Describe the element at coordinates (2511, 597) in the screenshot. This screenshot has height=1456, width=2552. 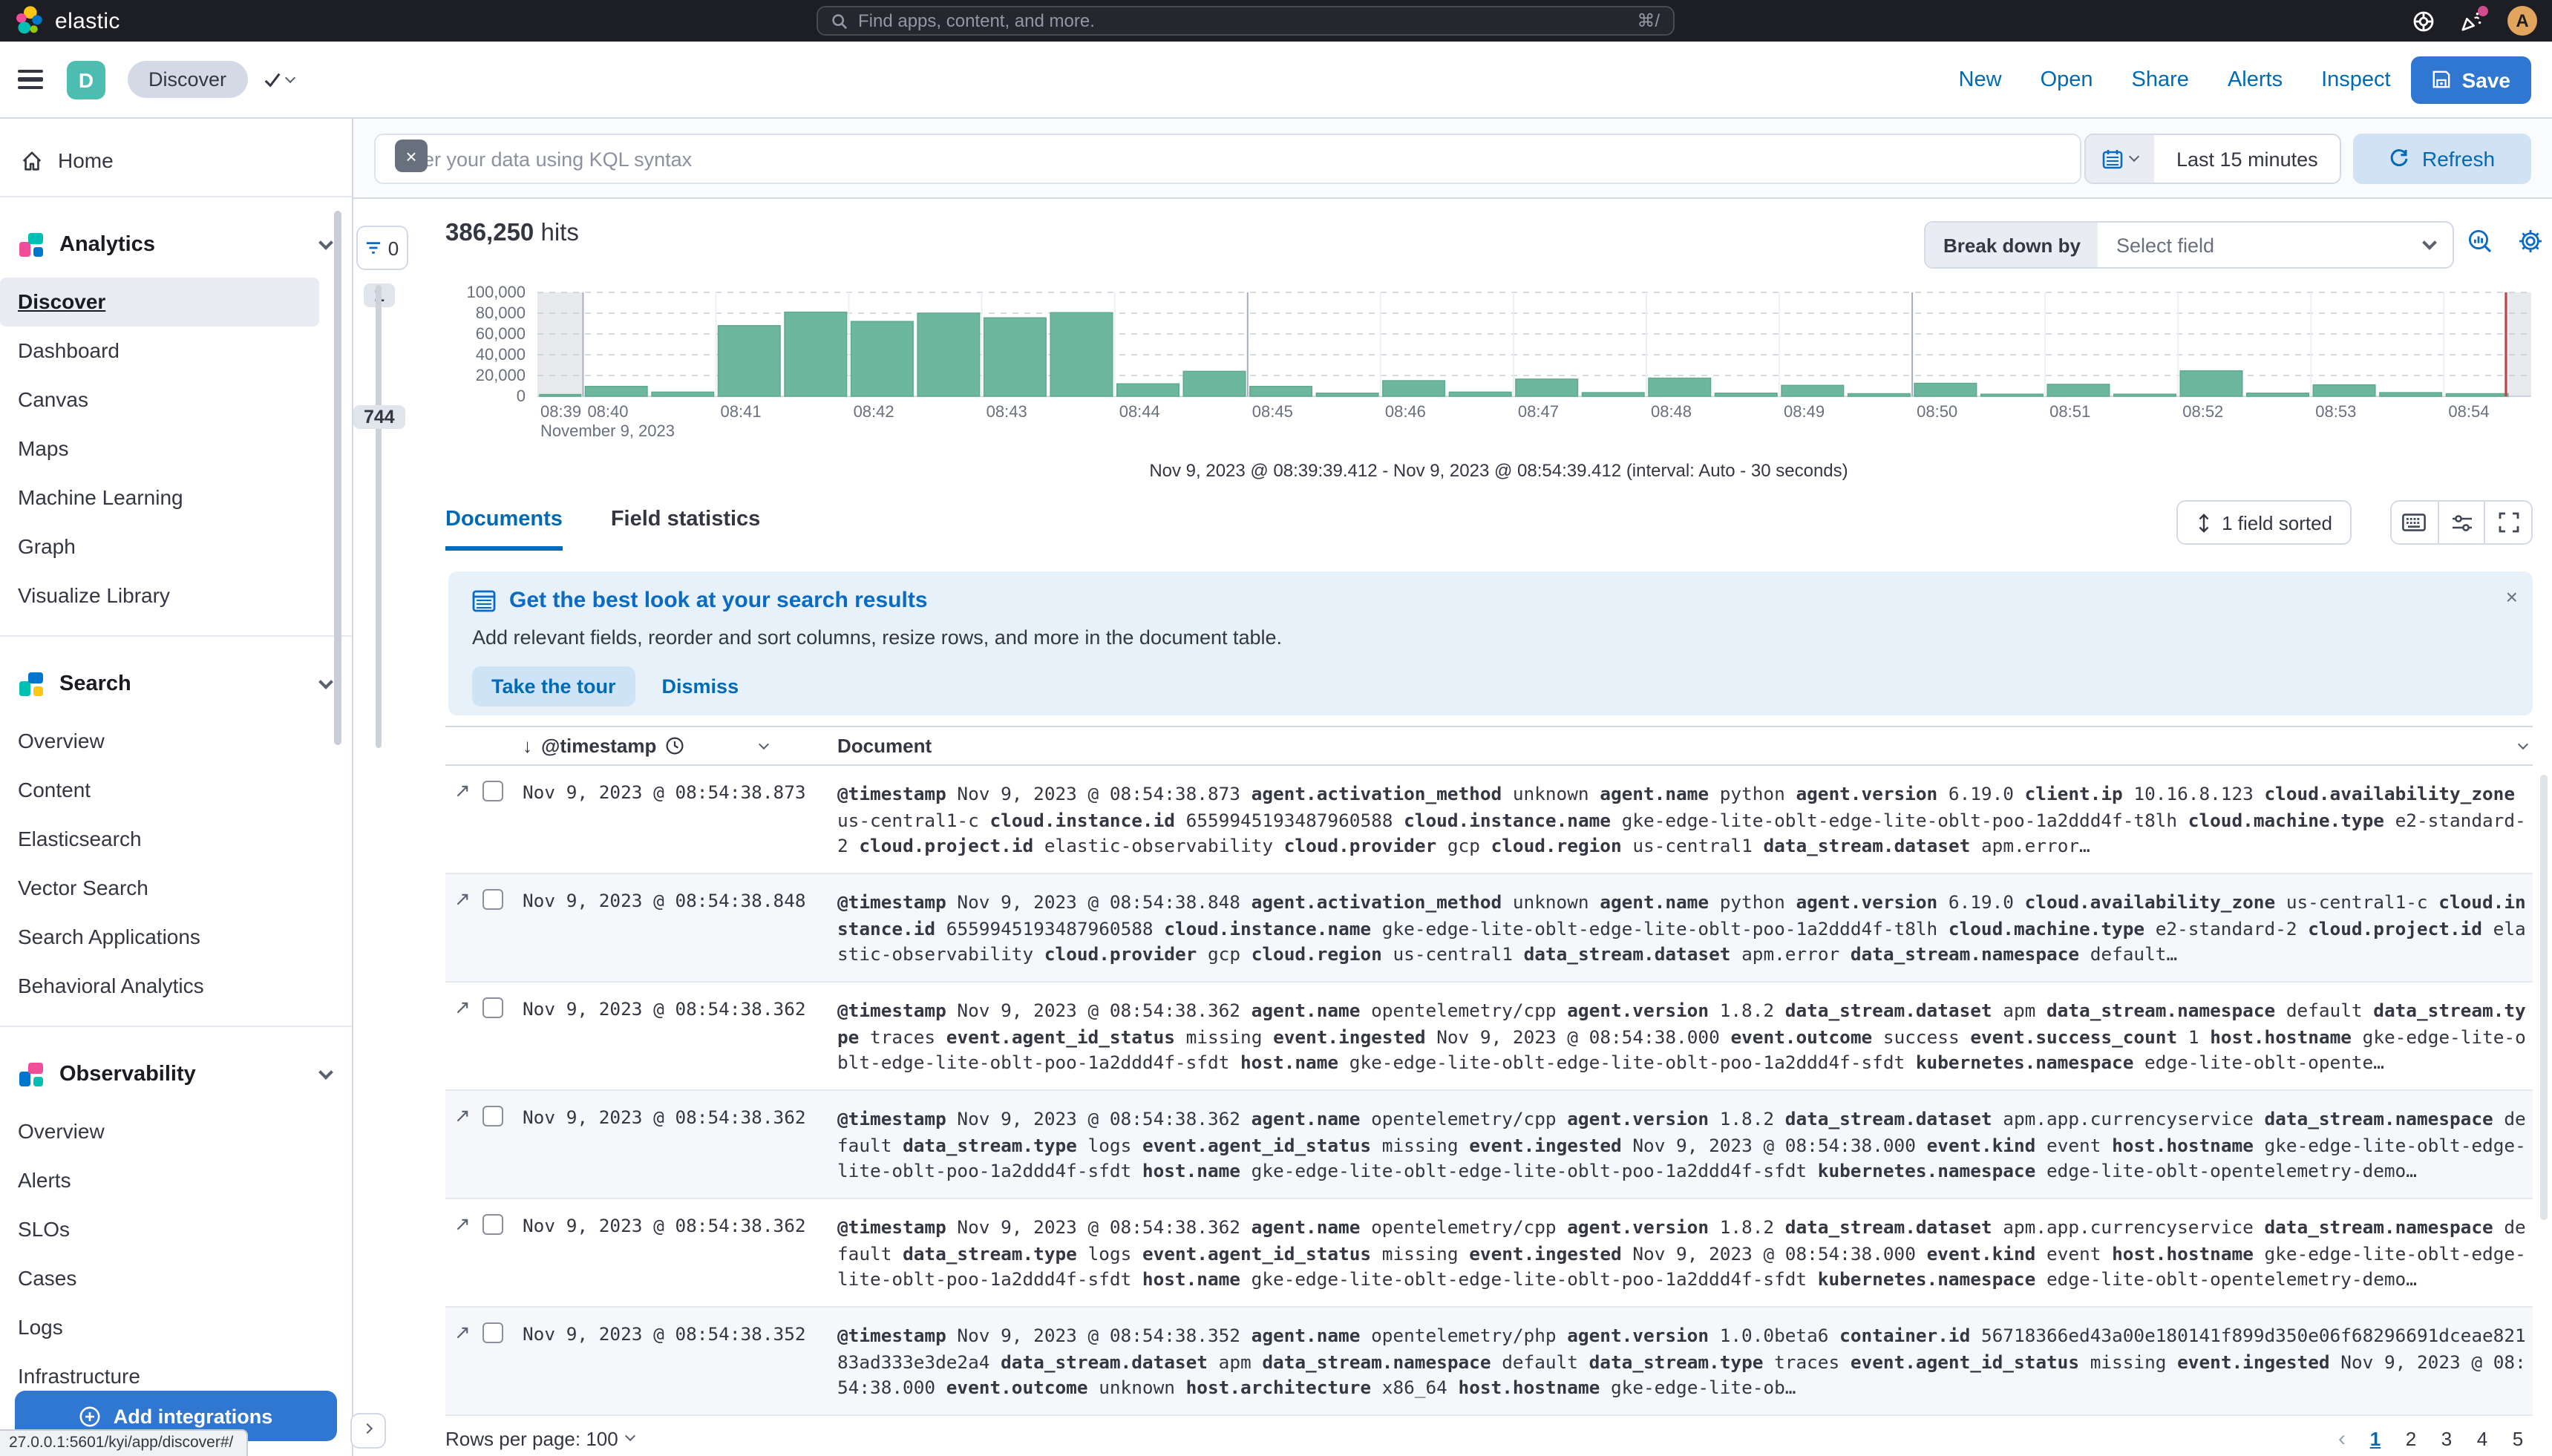
I see `callout-close-icon: ×` at that location.